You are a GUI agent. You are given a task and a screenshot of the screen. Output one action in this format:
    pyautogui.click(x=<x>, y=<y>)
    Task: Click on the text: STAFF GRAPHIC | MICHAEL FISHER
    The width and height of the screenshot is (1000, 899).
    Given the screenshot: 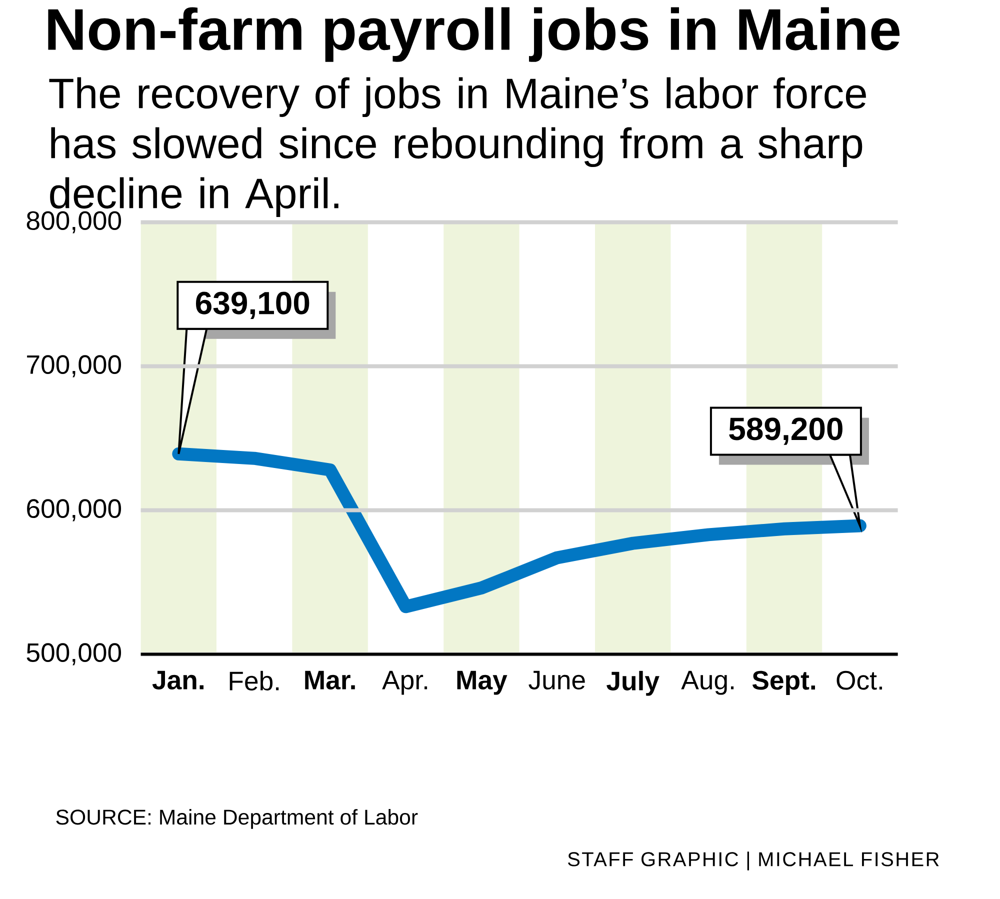 What is the action you would take?
    pyautogui.click(x=753, y=861)
    